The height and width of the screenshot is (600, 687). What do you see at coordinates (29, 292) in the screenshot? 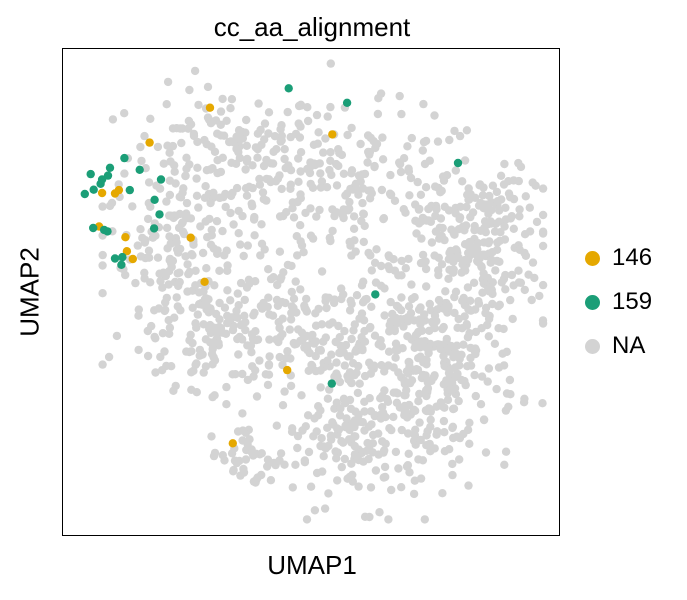
I see `y-axis-label: UMAP2` at bounding box center [29, 292].